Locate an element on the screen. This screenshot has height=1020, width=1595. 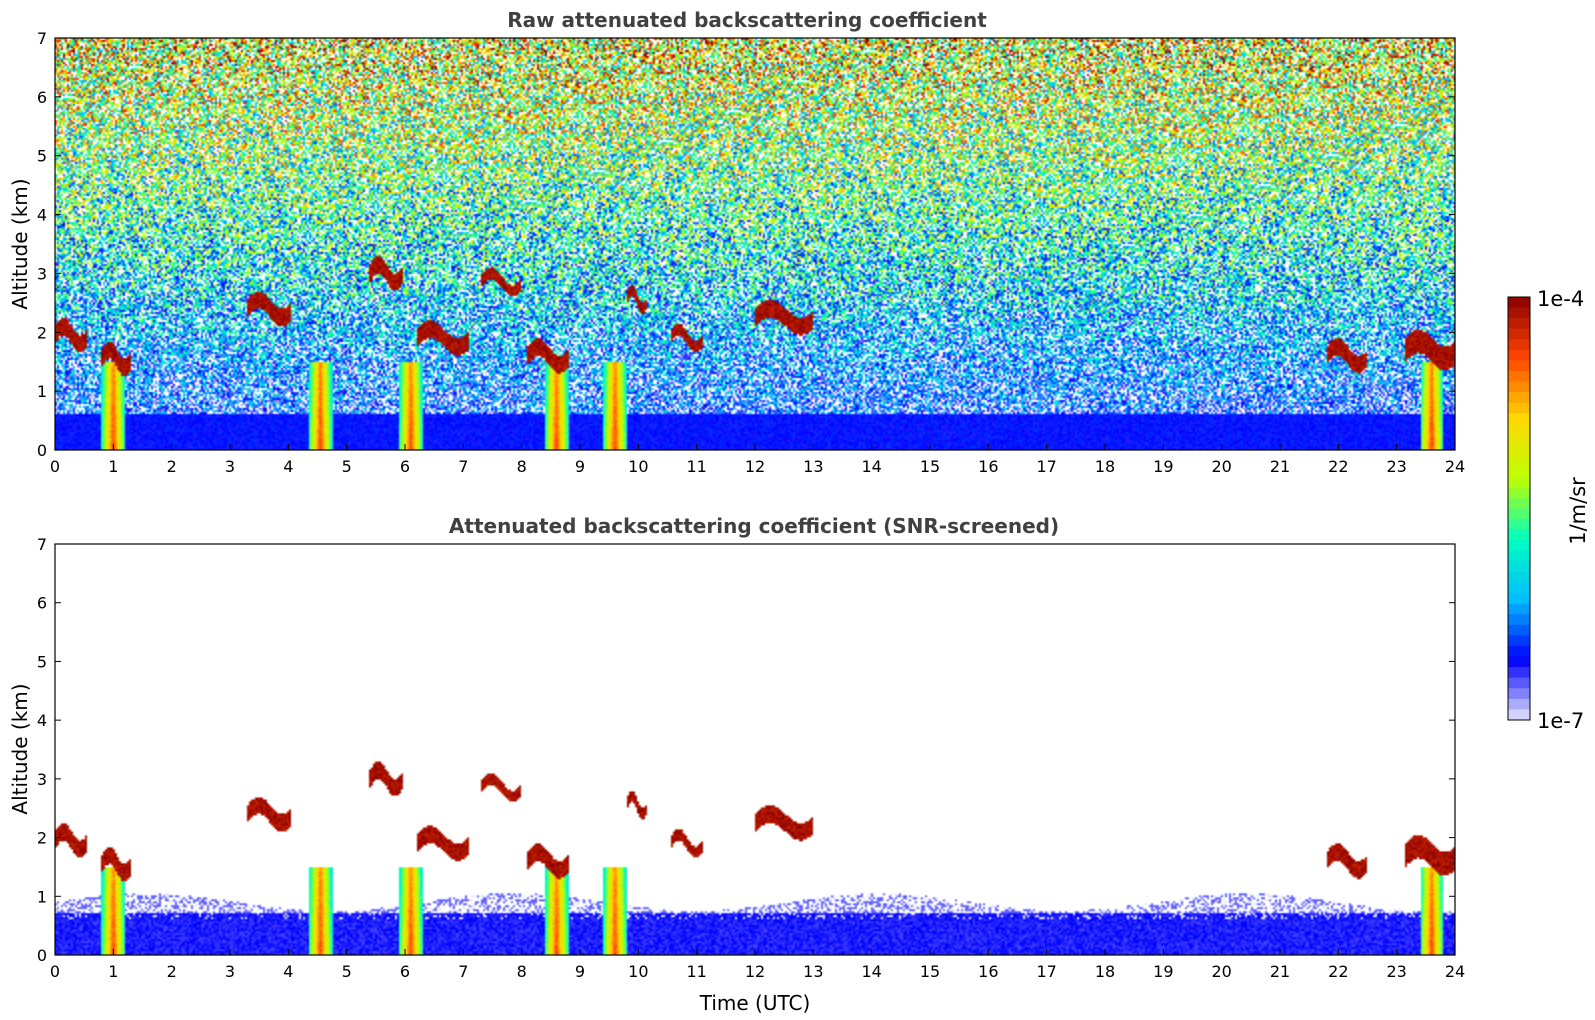
panel1-xtick-label: 5 is located at coordinates (347, 466).